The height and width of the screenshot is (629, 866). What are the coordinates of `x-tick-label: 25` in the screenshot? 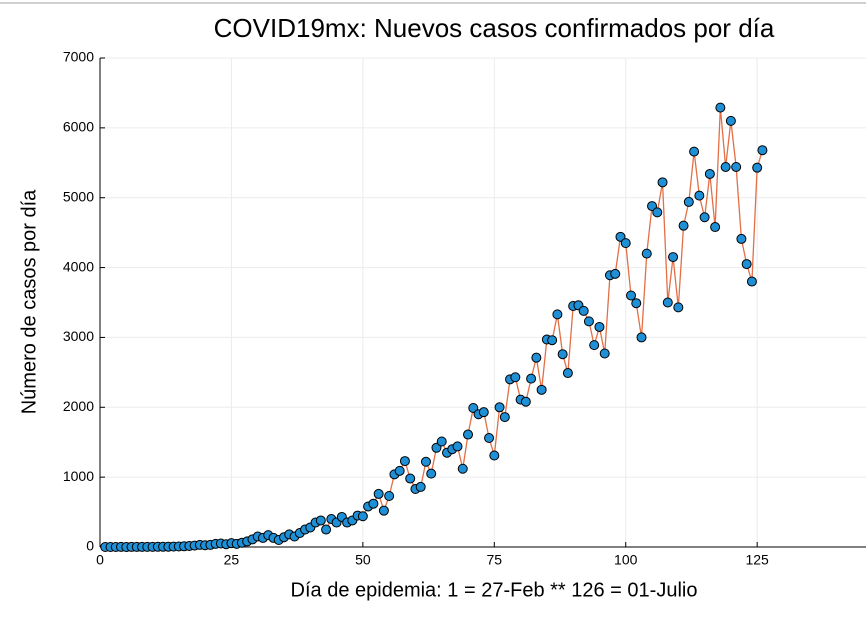 It's located at (232, 560).